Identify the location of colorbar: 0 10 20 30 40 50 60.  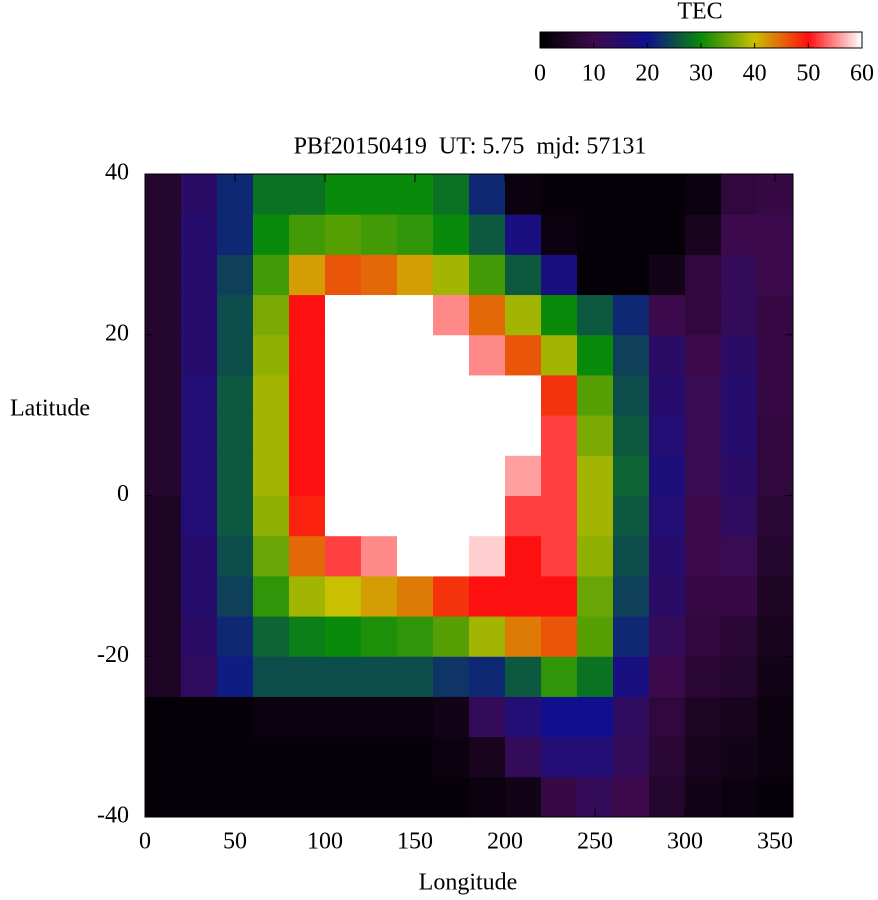
(704, 59).